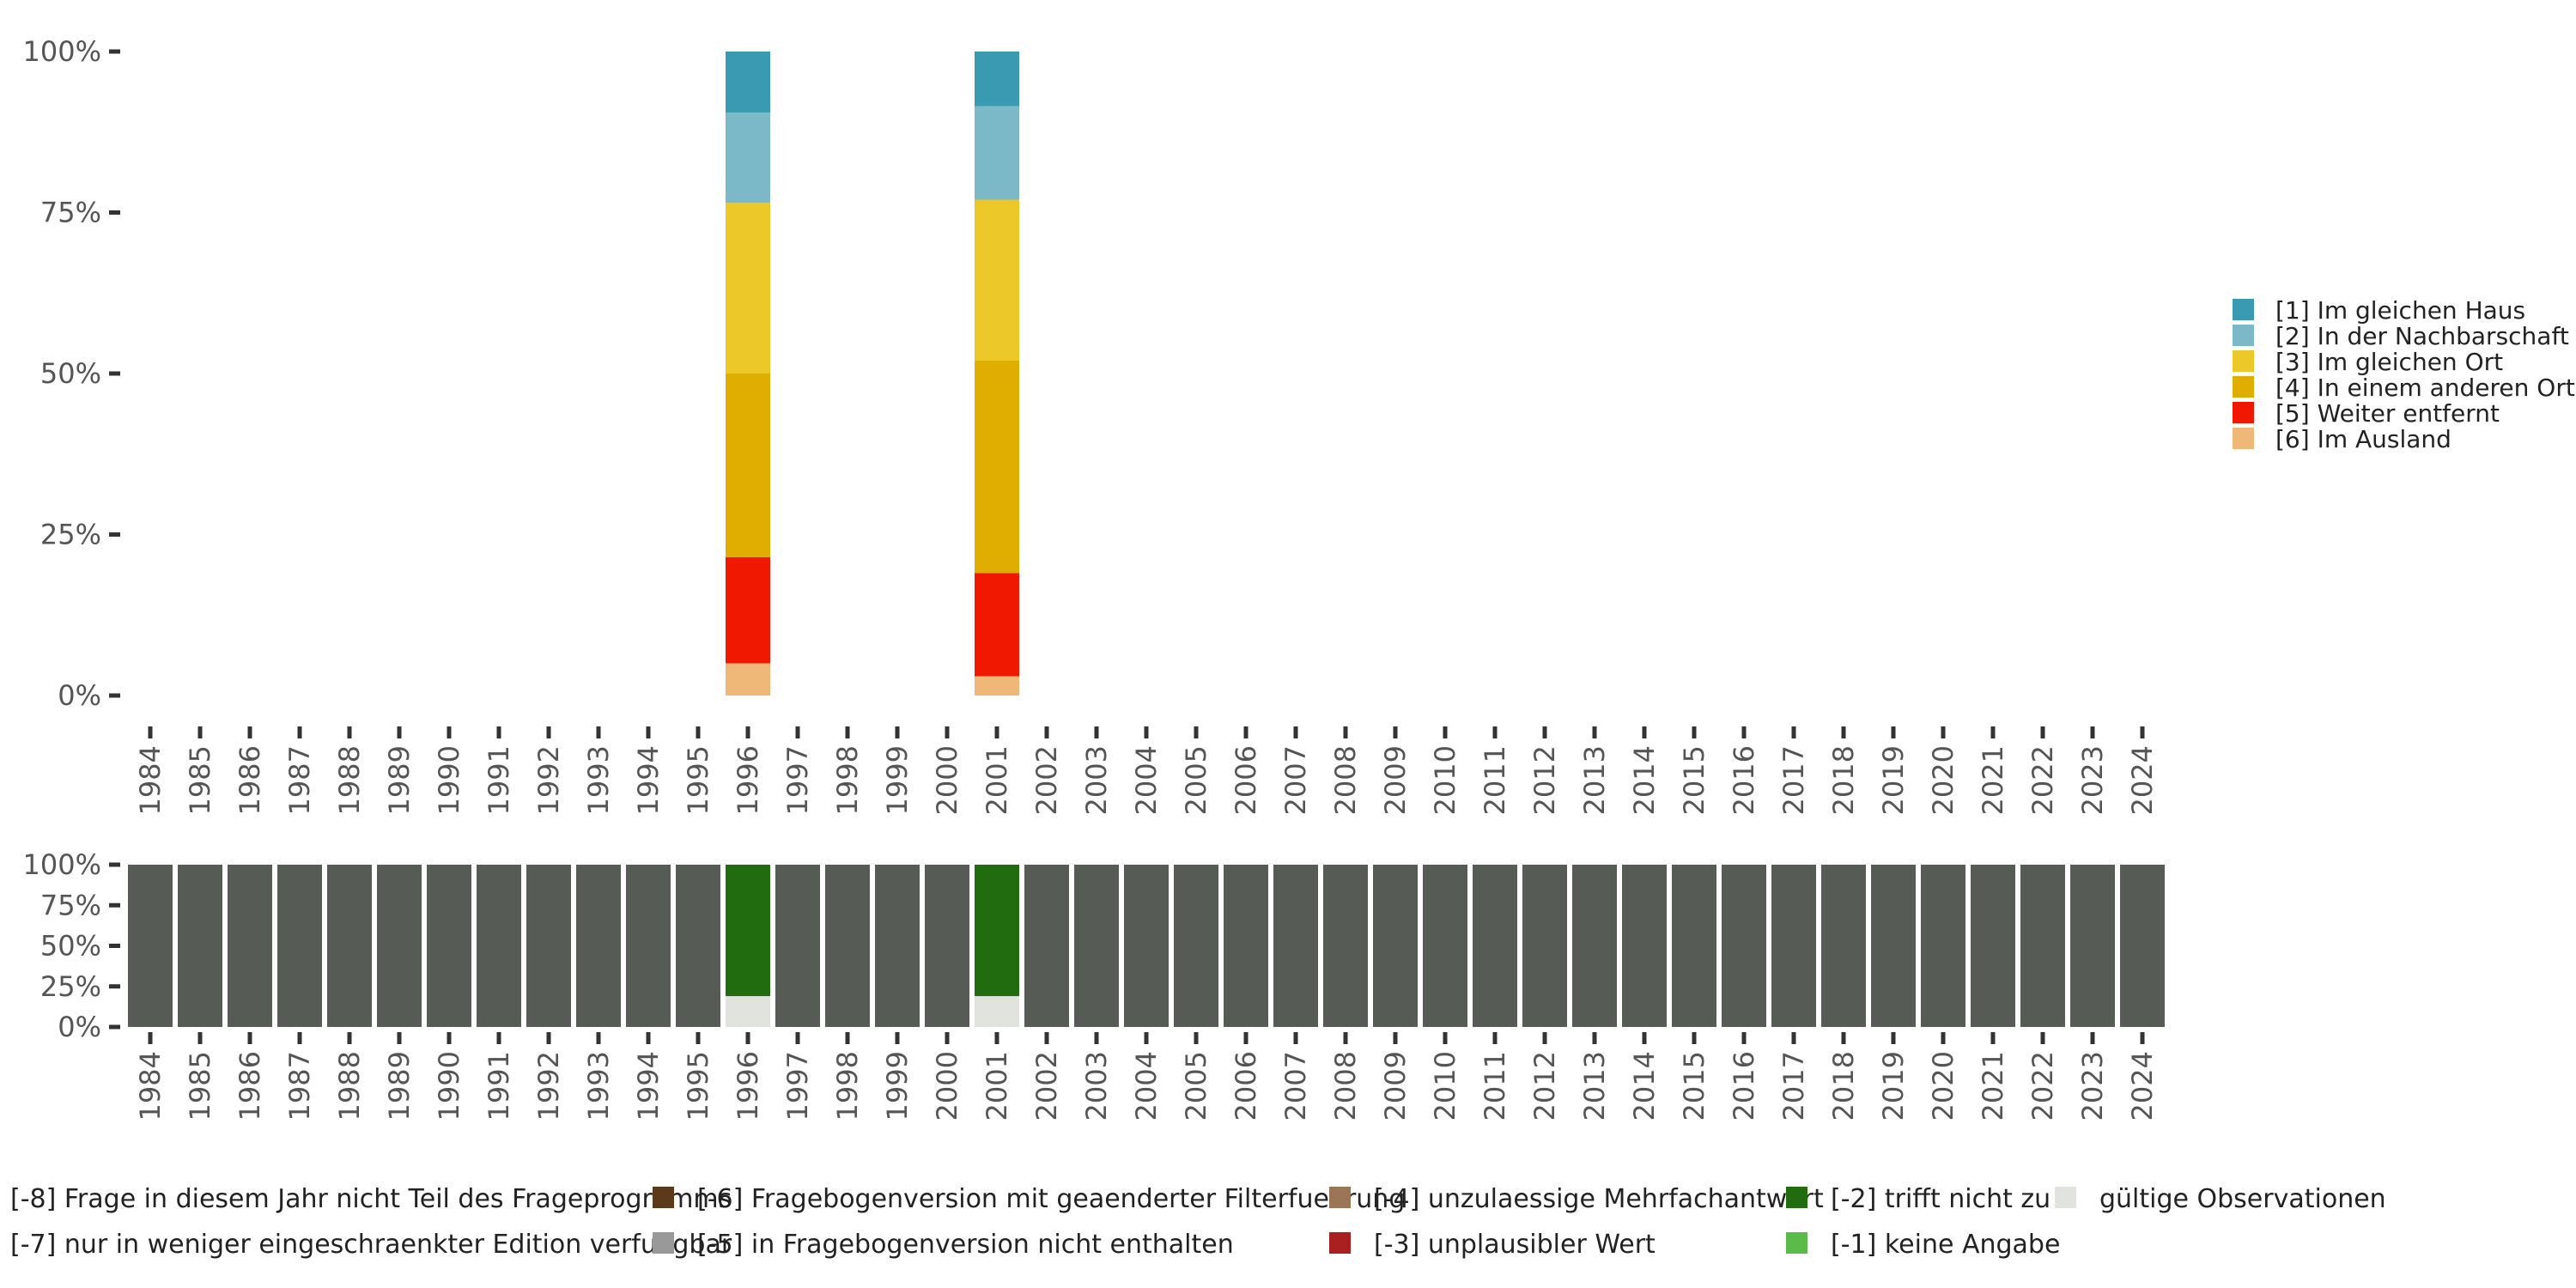 This screenshot has height=1288, width=2576. What do you see at coordinates (499, 780) in the screenshot?
I see `x-tick-label: 1991` at bounding box center [499, 780].